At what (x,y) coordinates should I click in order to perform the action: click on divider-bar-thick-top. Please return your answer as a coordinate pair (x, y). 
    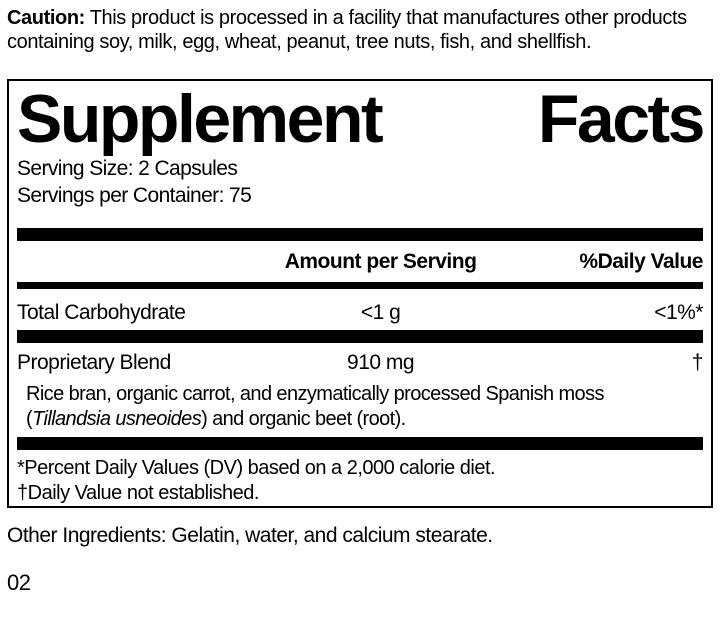
    Looking at the image, I should click on (360, 234).